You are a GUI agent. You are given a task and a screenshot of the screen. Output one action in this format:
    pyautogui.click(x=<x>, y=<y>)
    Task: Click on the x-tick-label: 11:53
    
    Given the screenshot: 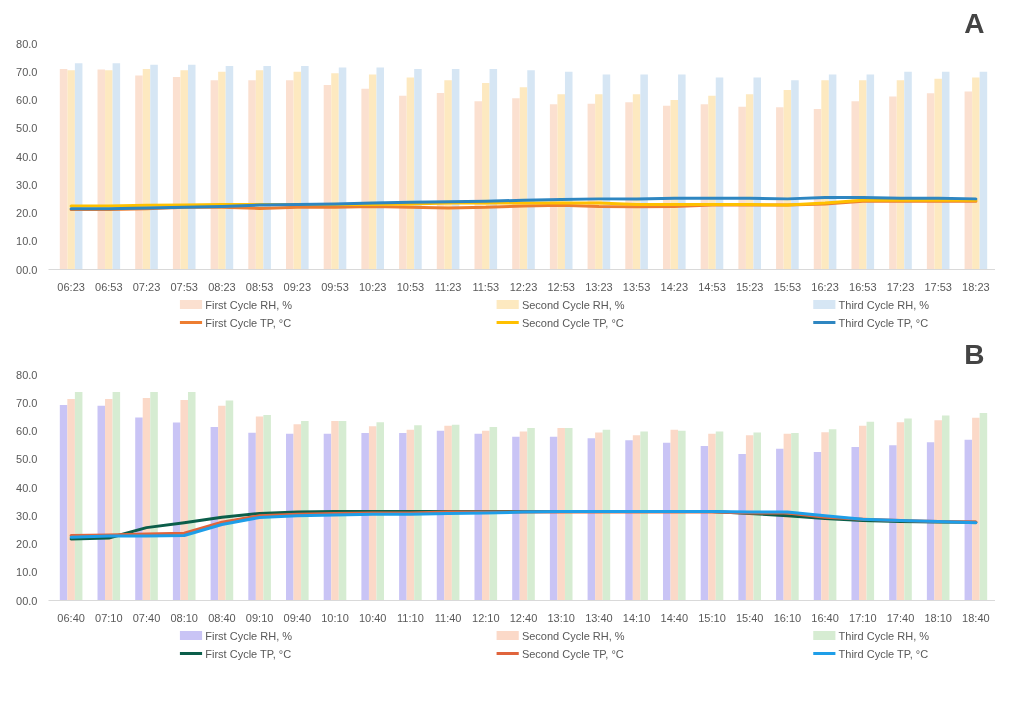 What is the action you would take?
    pyautogui.click(x=486, y=286)
    